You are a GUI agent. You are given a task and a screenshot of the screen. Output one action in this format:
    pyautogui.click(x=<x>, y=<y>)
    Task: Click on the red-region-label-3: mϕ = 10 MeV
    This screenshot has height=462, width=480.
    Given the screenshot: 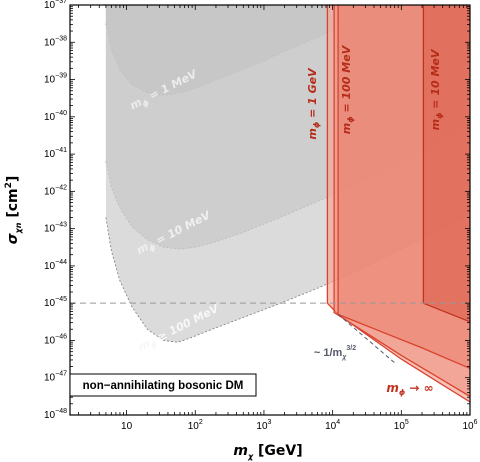 What is the action you would take?
    pyautogui.click(x=436, y=89)
    